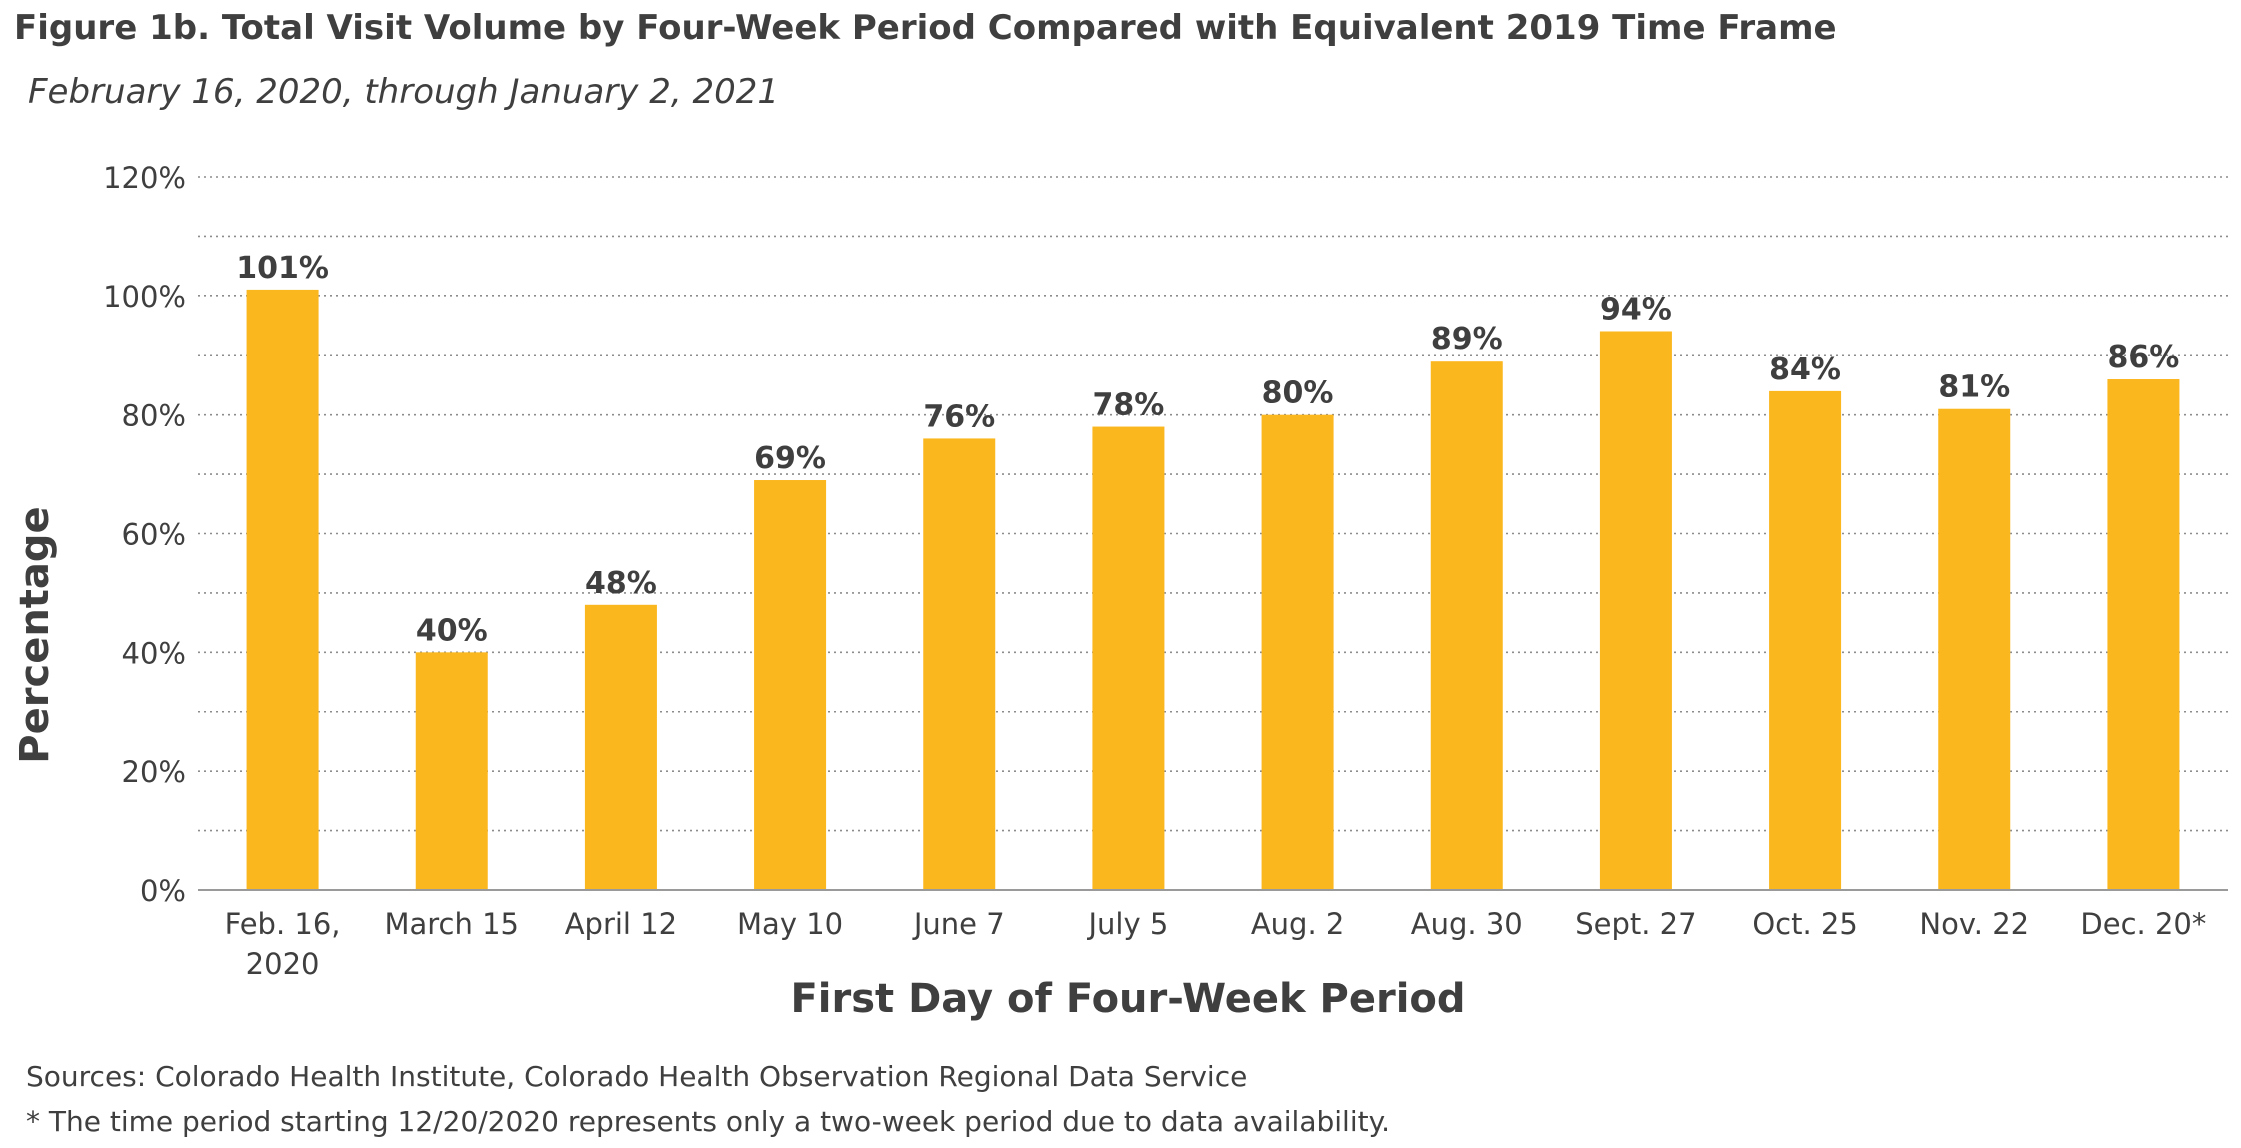 Image resolution: width=2241 pixels, height=1148 pixels. Describe the element at coordinates (1467, 339) in the screenshot. I see `data-label: 89%` at that location.